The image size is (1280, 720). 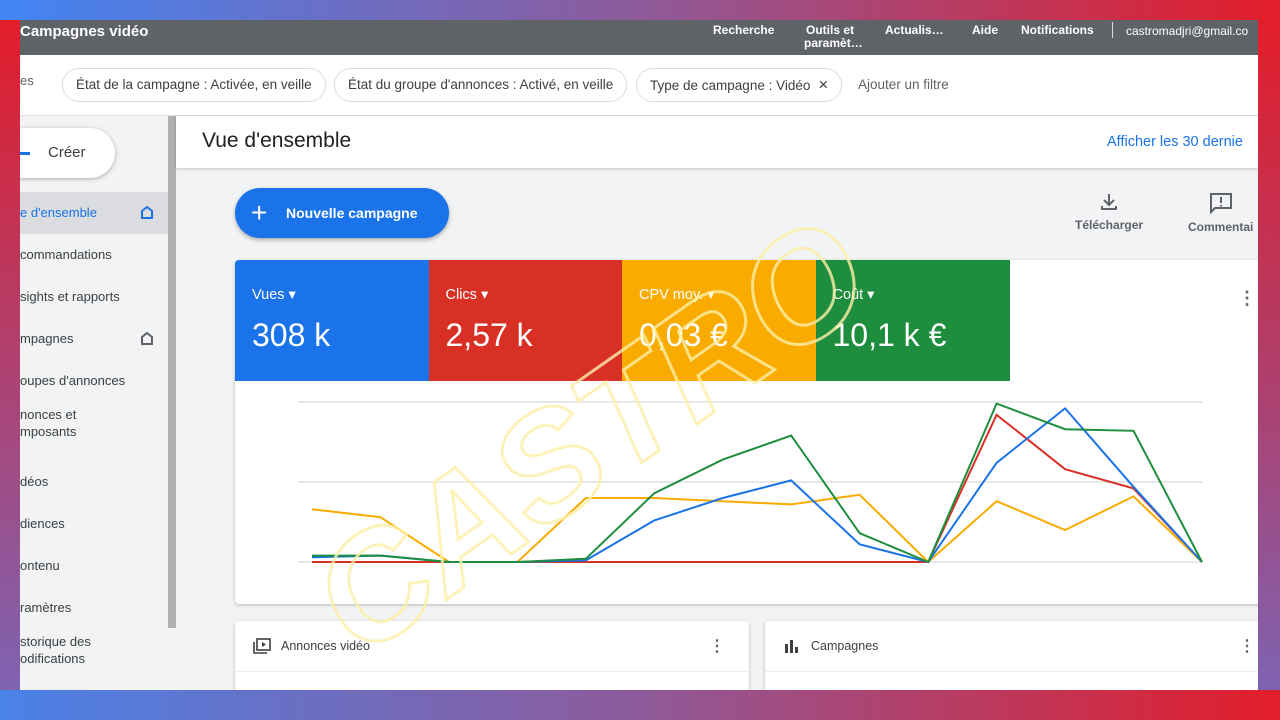 I want to click on new-campaign-label: Nouvelle campagne, so click(x=352, y=213).